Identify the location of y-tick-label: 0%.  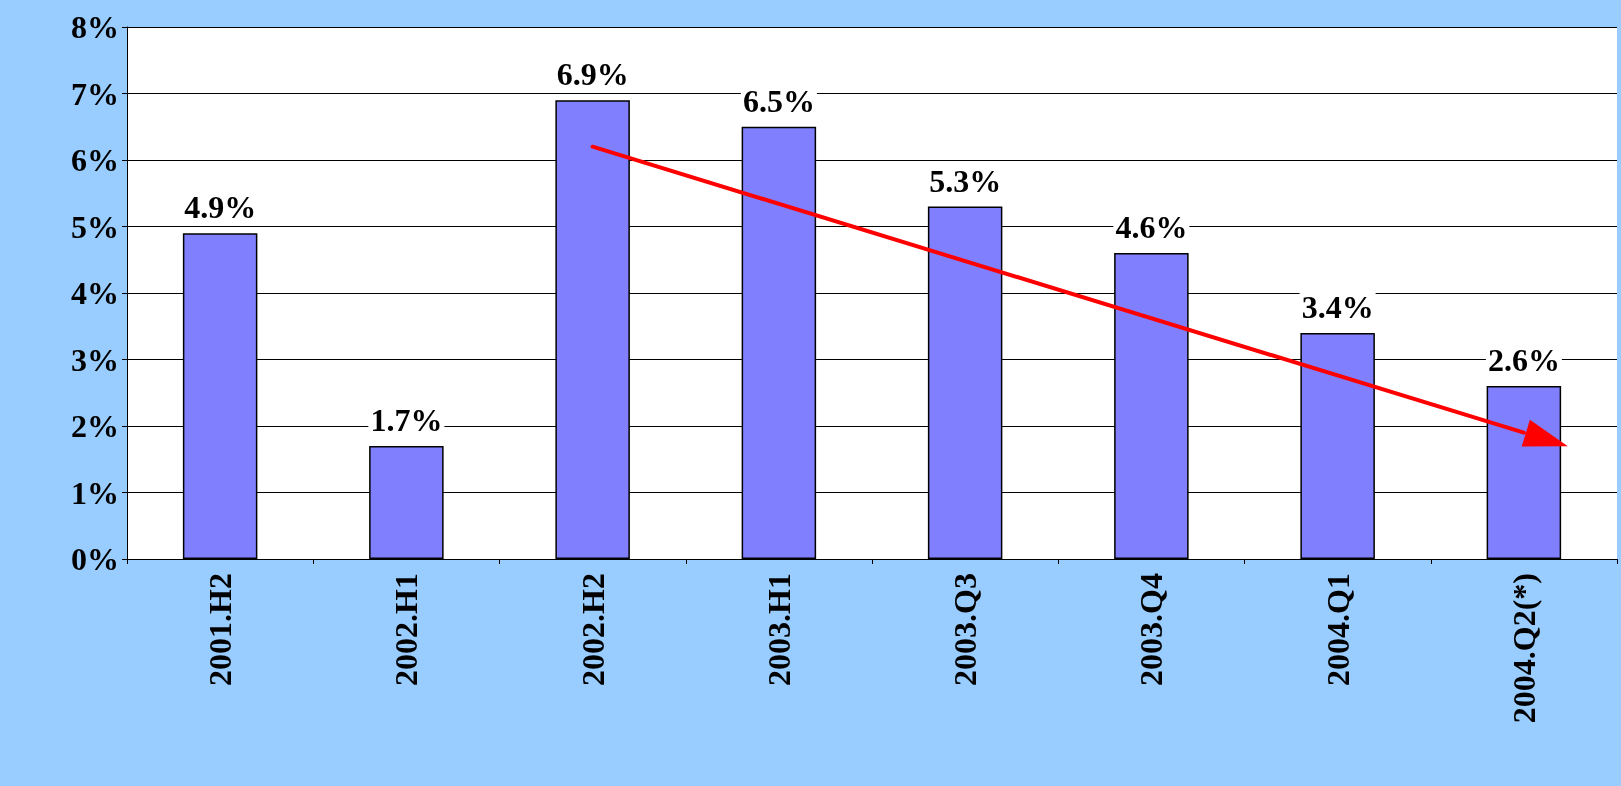
(95, 559).